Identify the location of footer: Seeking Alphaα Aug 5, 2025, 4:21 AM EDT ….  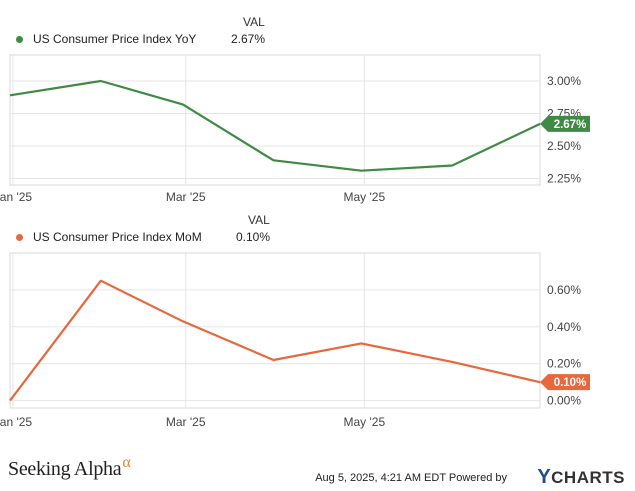
(317, 471).